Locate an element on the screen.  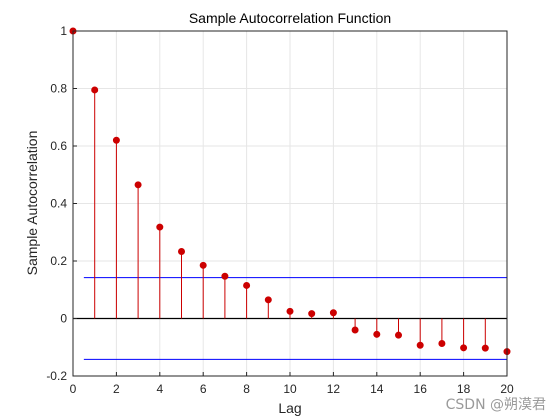
x-tick-label: 18 is located at coordinates (464, 389).